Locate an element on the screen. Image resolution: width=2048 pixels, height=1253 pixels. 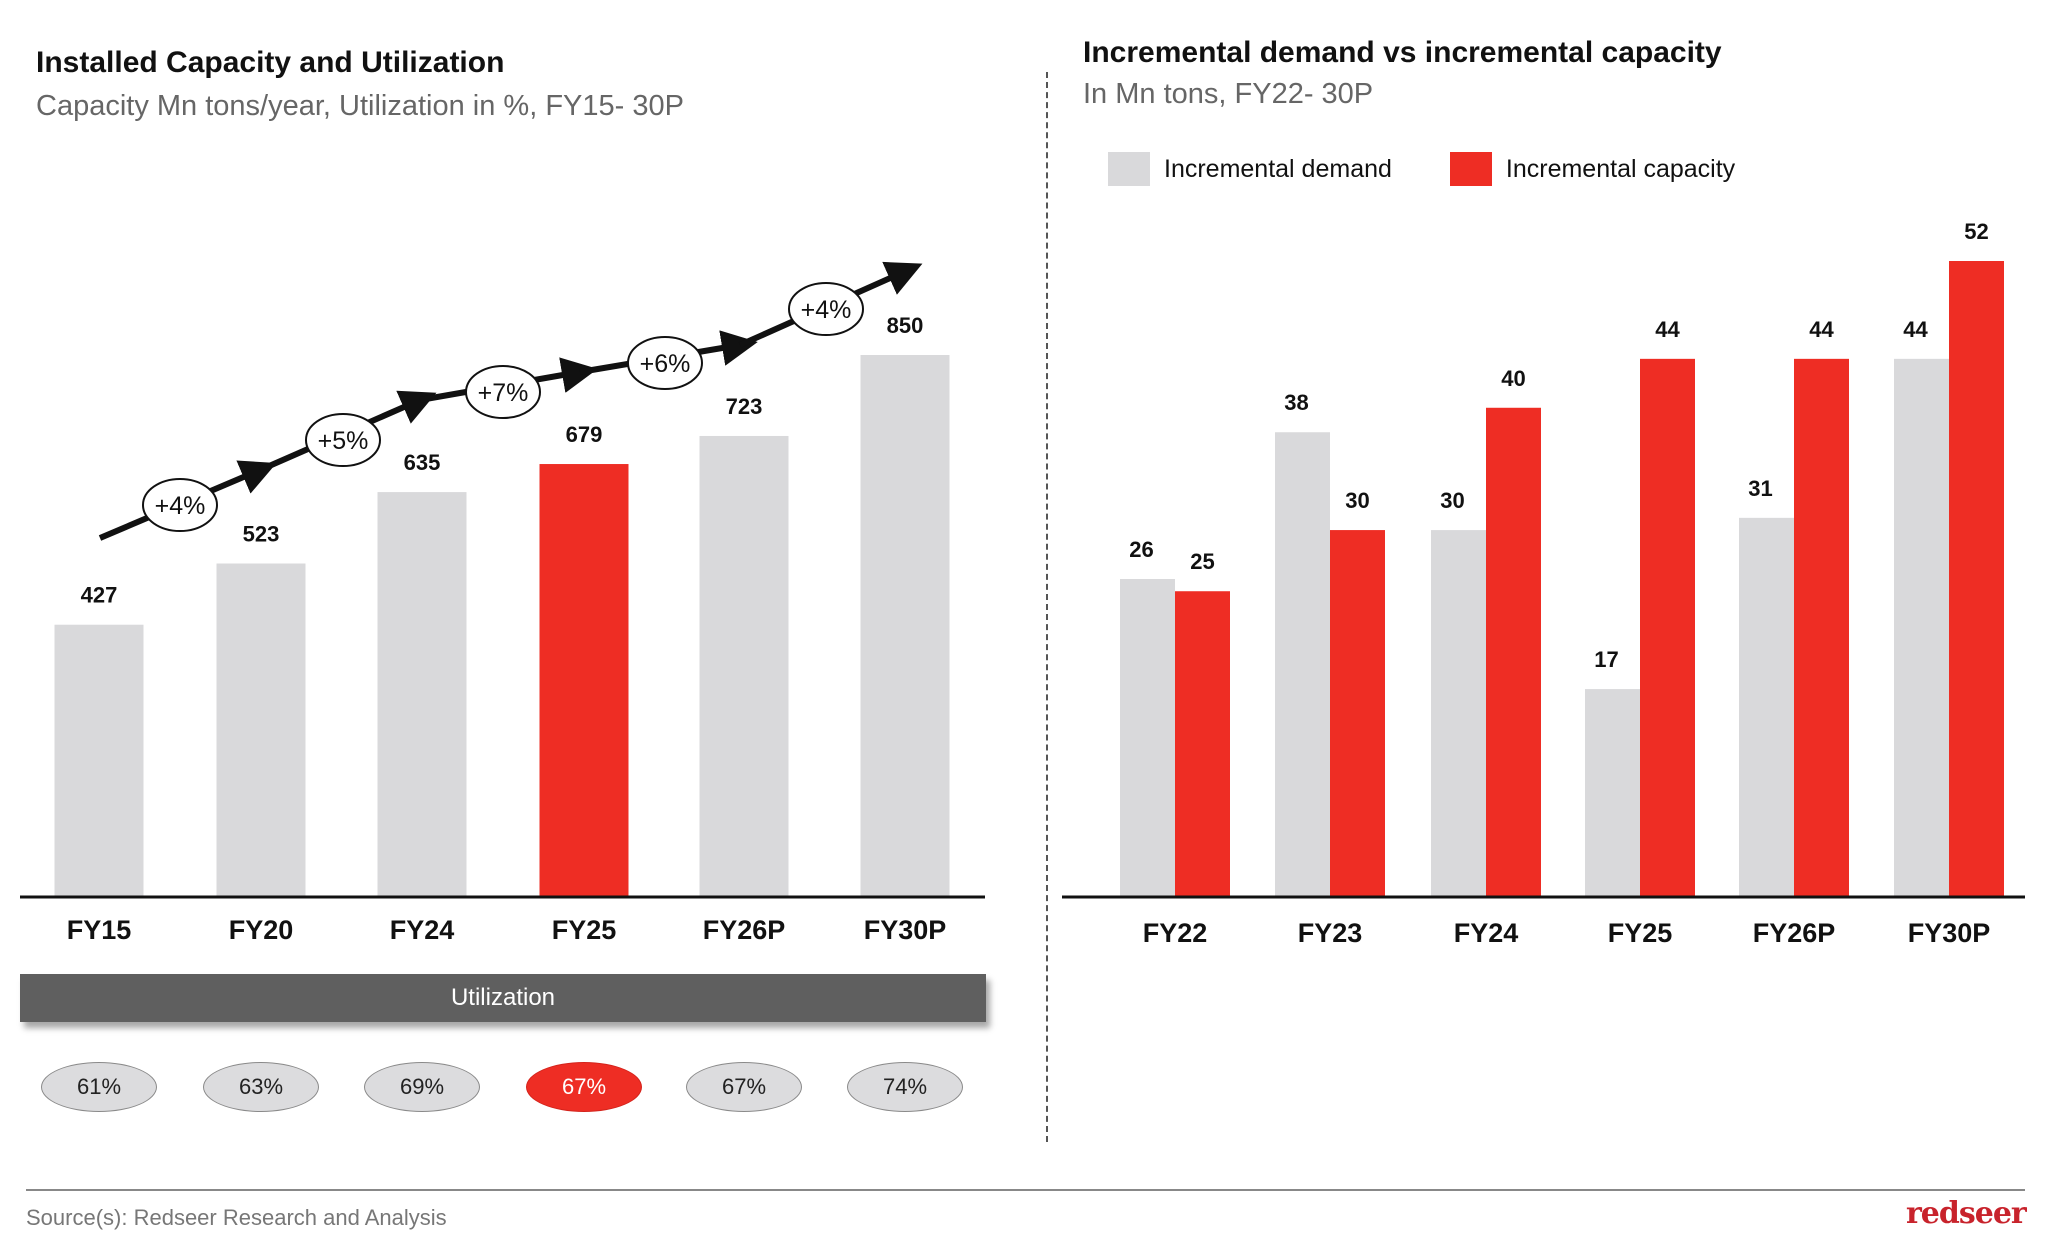
demand-bar-fy23 is located at coordinates (1302, 664).